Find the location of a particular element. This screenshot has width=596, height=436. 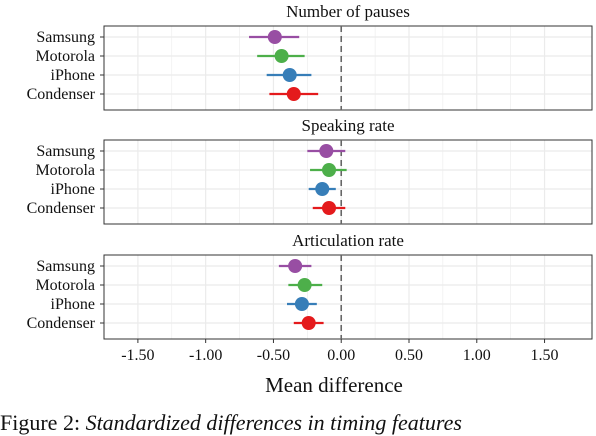

x-tick-label: 0.00 is located at coordinates (341, 355).